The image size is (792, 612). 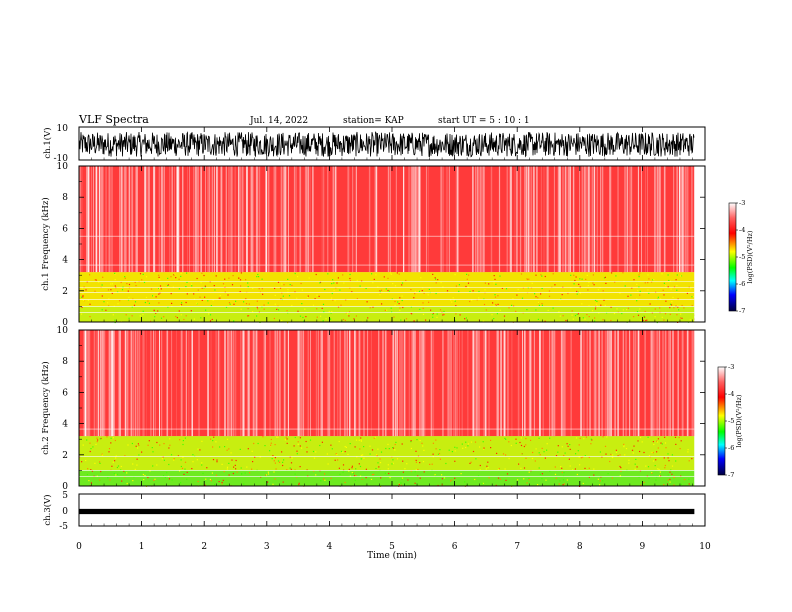 What do you see at coordinates (373, 121) in the screenshot?
I see `station-label: station= KAP` at bounding box center [373, 121].